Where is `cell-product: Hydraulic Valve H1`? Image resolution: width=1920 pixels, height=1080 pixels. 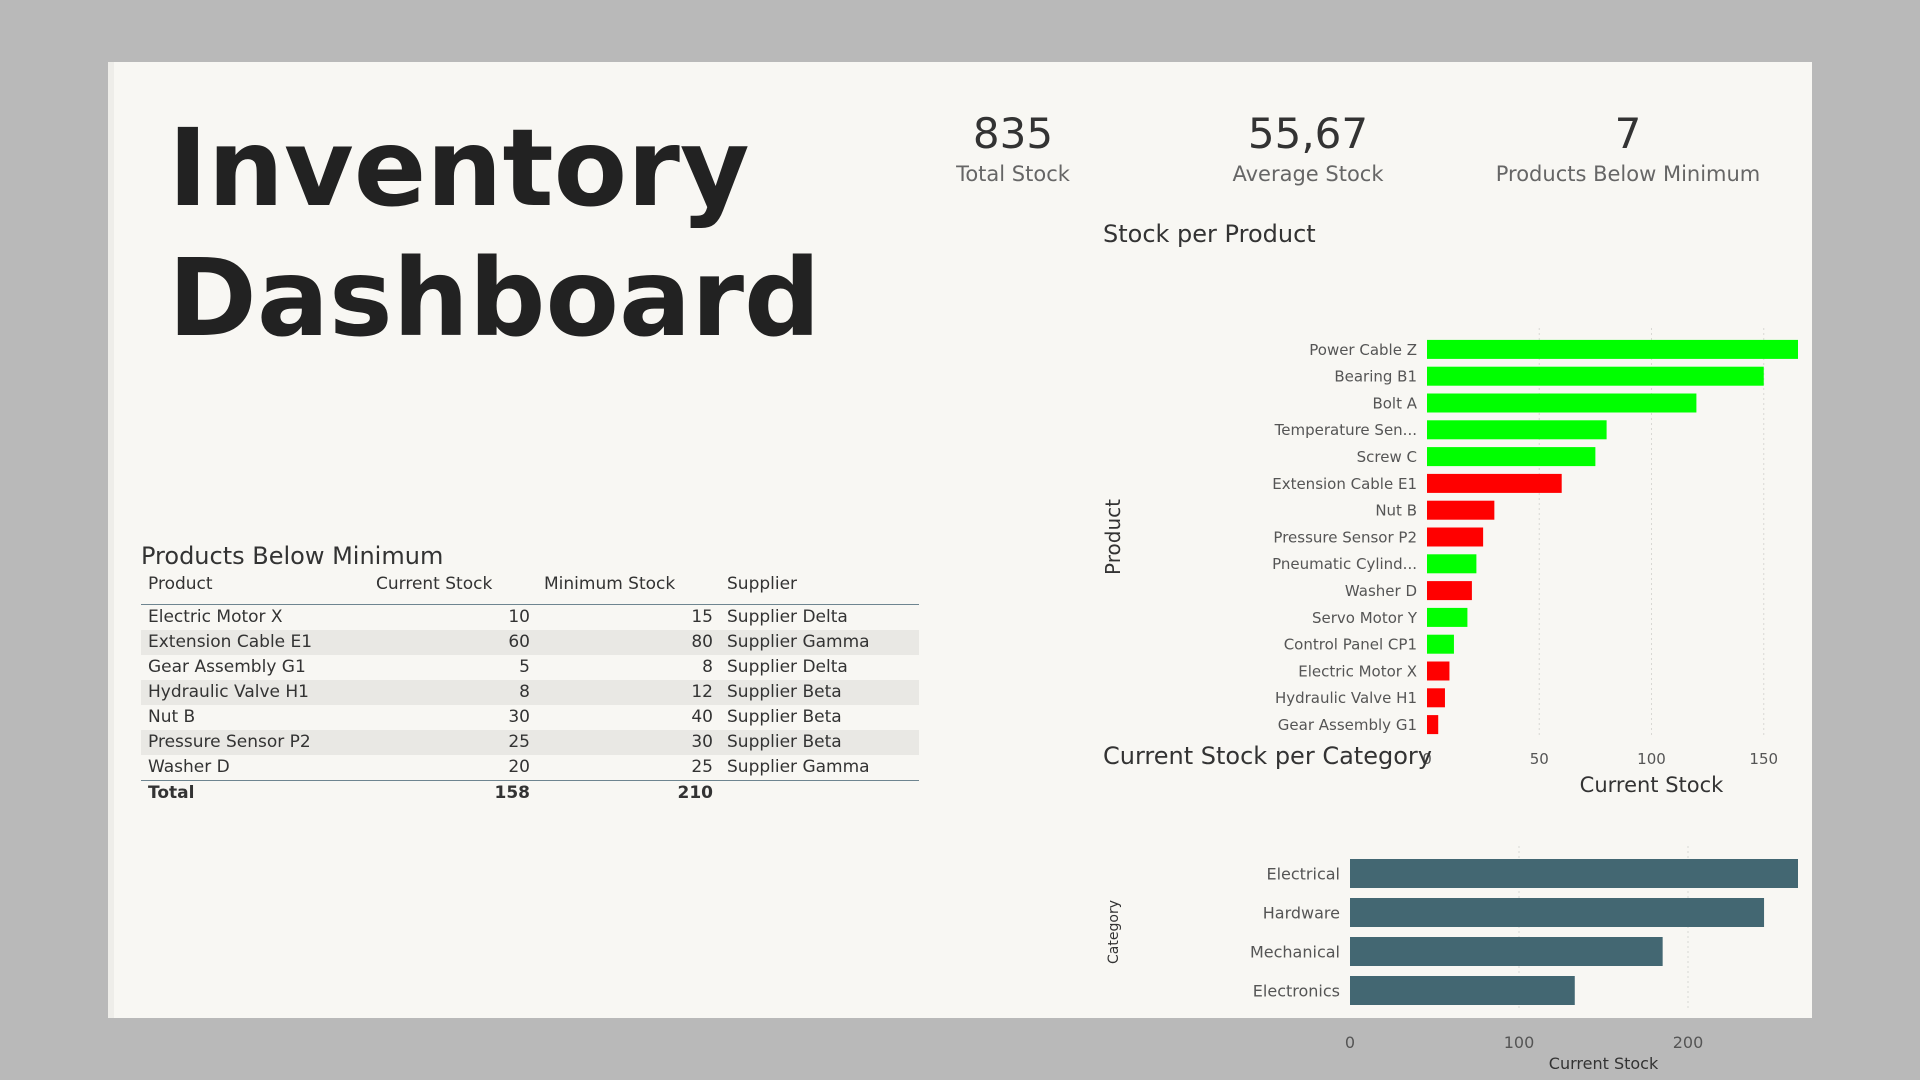
cell-product: Hydraulic Valve H1 is located at coordinates (255, 692).